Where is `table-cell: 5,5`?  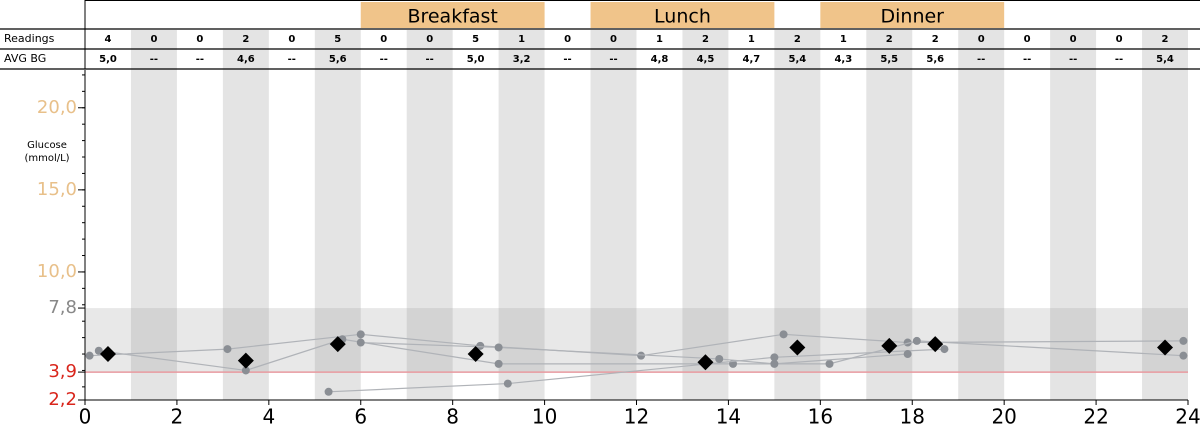 table-cell: 5,5 is located at coordinates (889, 59).